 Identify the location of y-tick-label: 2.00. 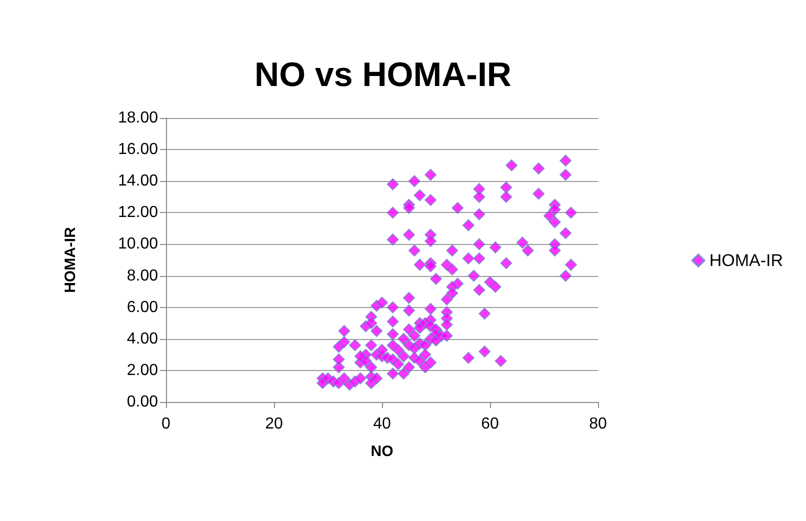
(142, 370).